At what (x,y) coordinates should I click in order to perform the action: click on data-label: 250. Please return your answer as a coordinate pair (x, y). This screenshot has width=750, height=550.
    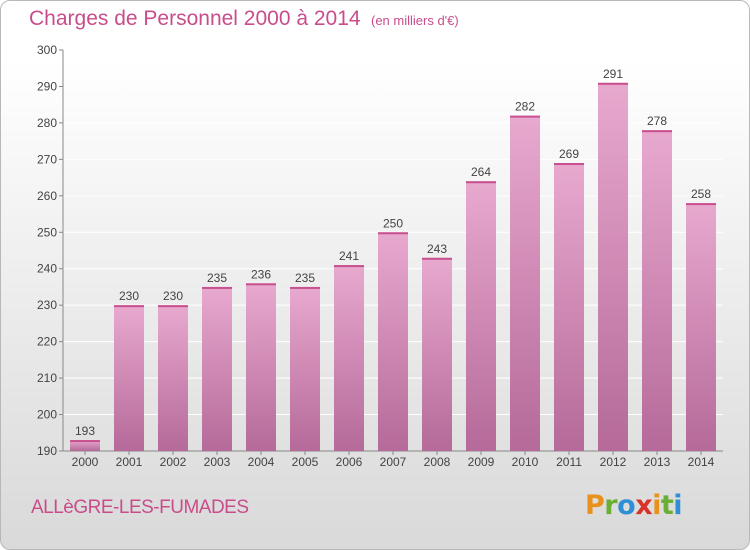
    Looking at the image, I should click on (393, 223).